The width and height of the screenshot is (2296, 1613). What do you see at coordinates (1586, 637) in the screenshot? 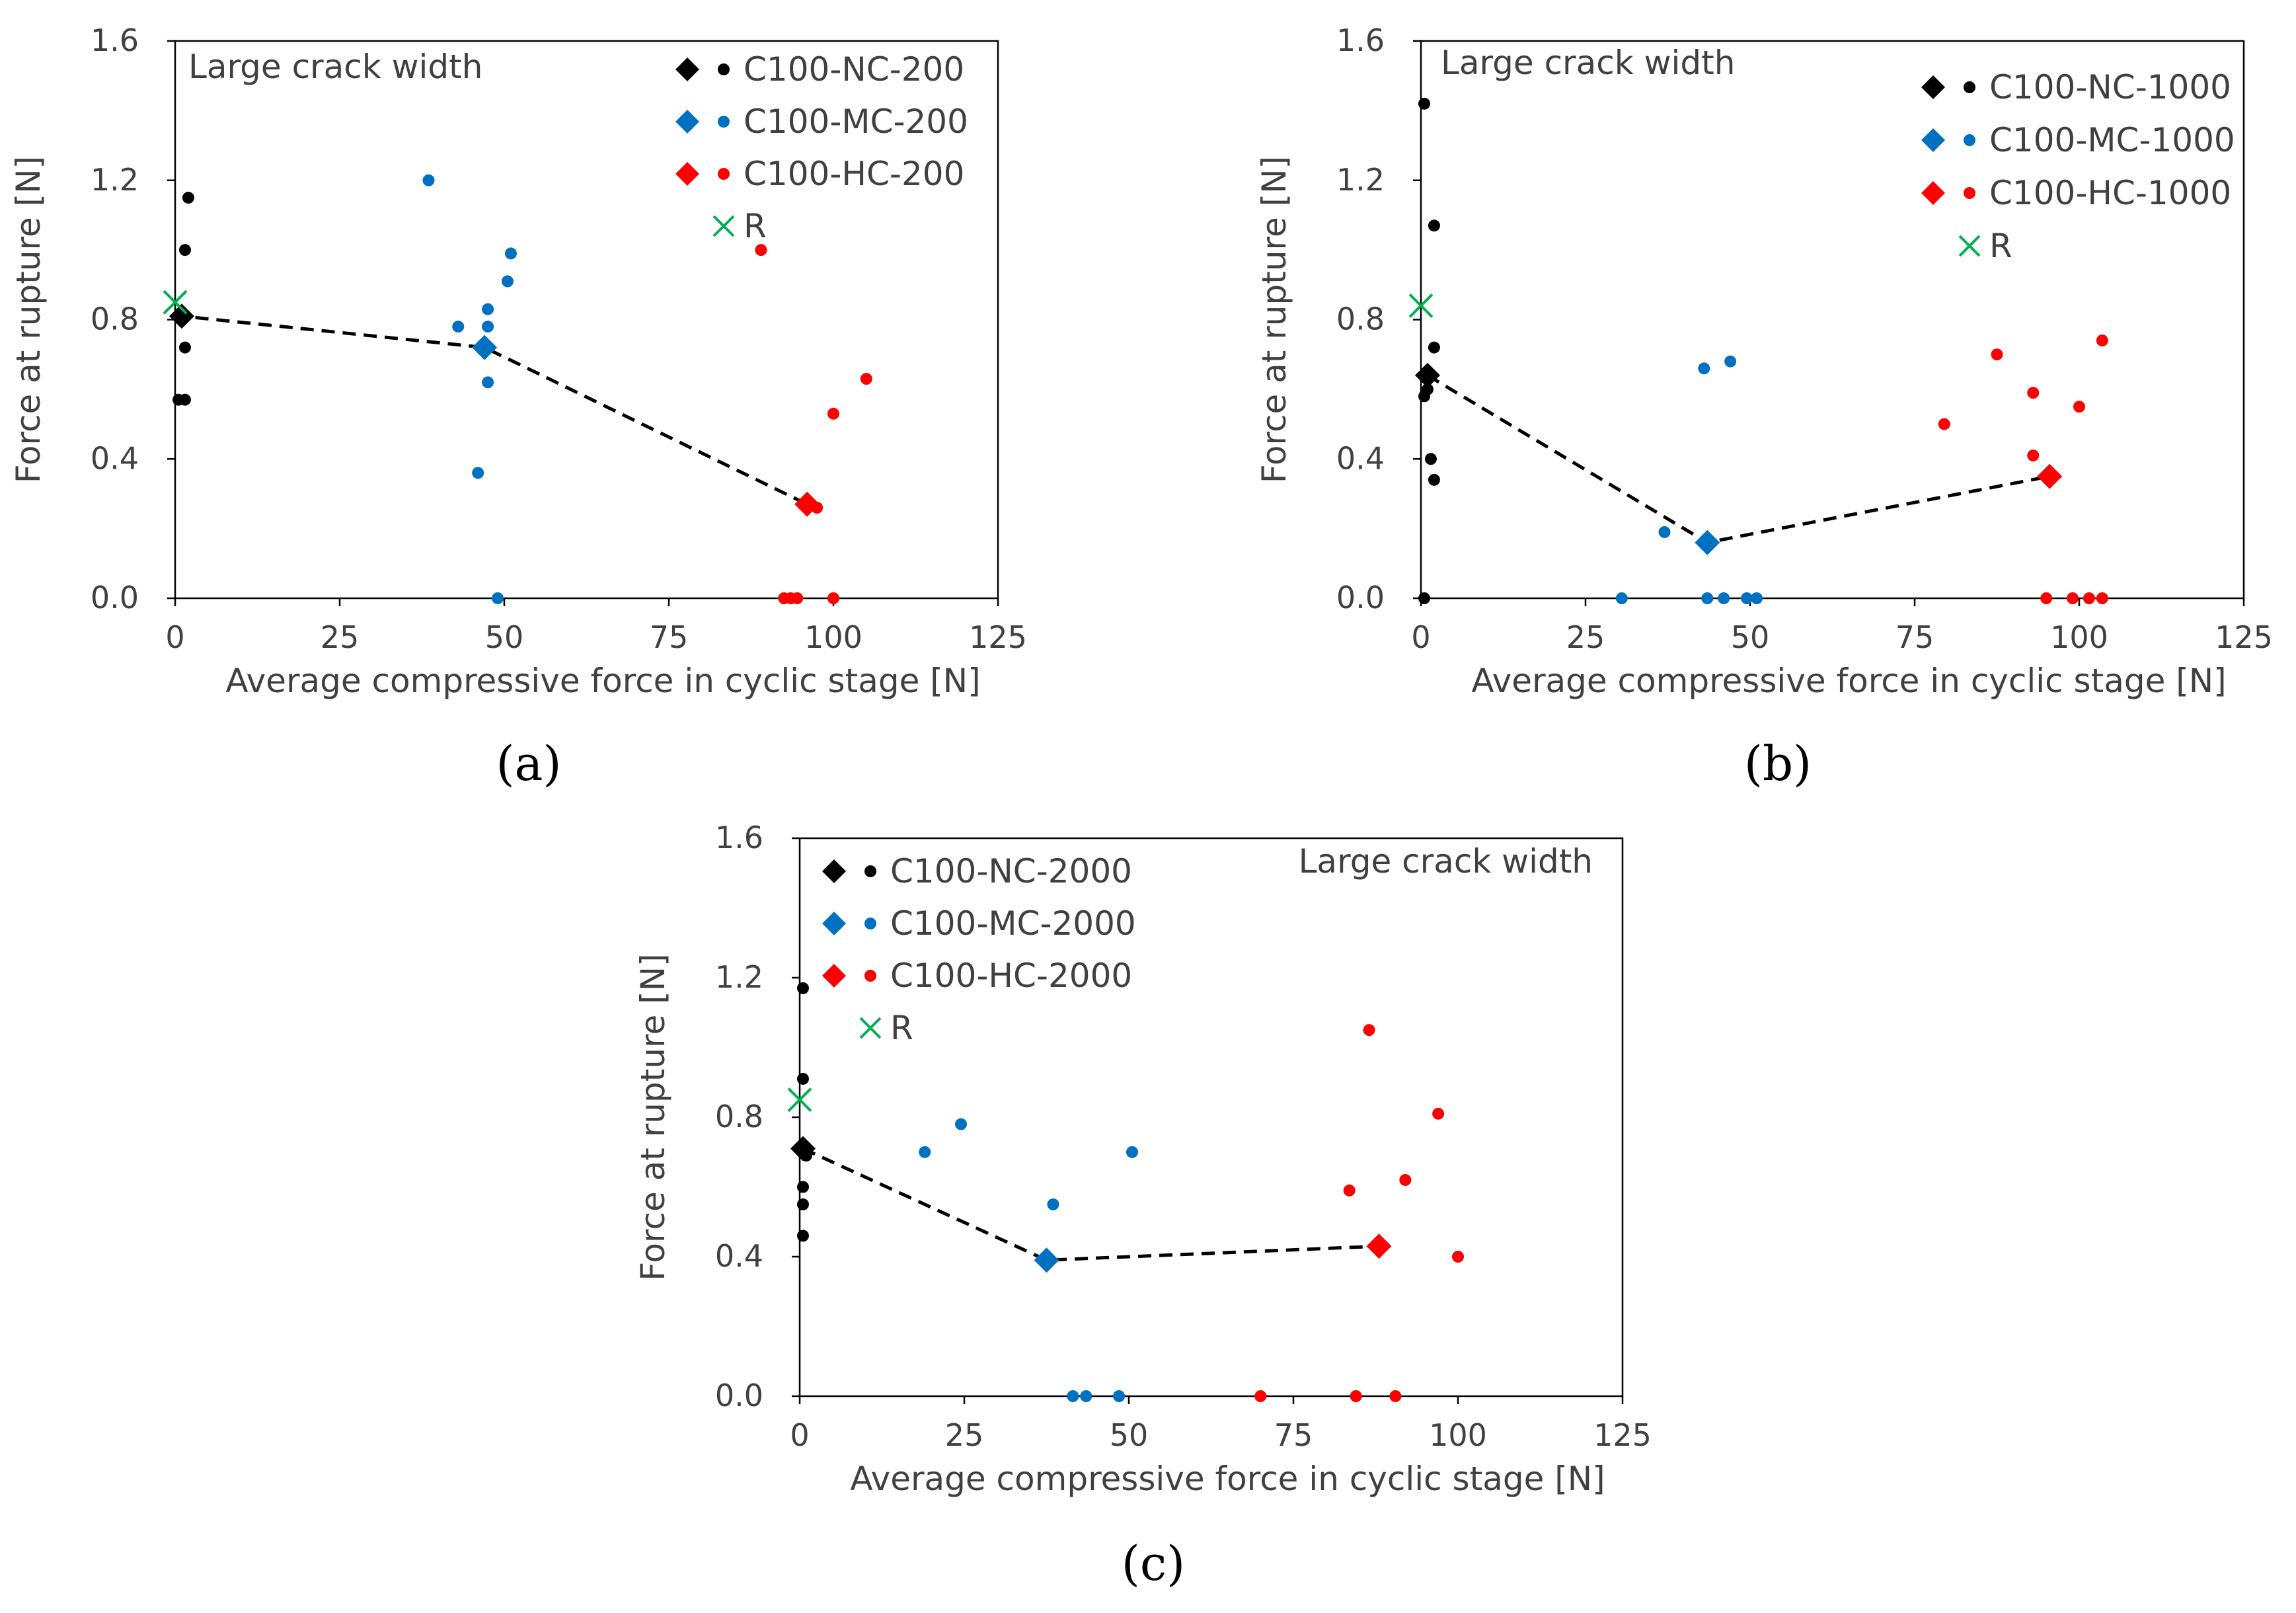
I see `x-tick-label: 25` at bounding box center [1586, 637].